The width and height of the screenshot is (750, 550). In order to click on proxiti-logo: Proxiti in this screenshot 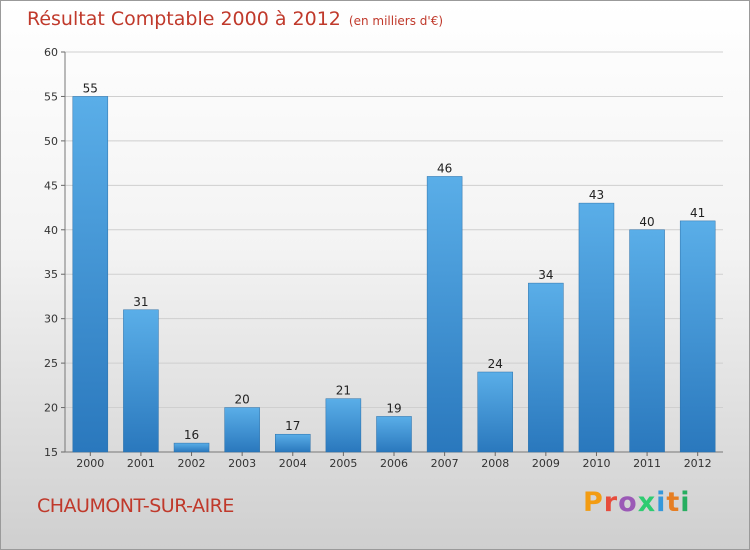, I will do `click(637, 502)`.